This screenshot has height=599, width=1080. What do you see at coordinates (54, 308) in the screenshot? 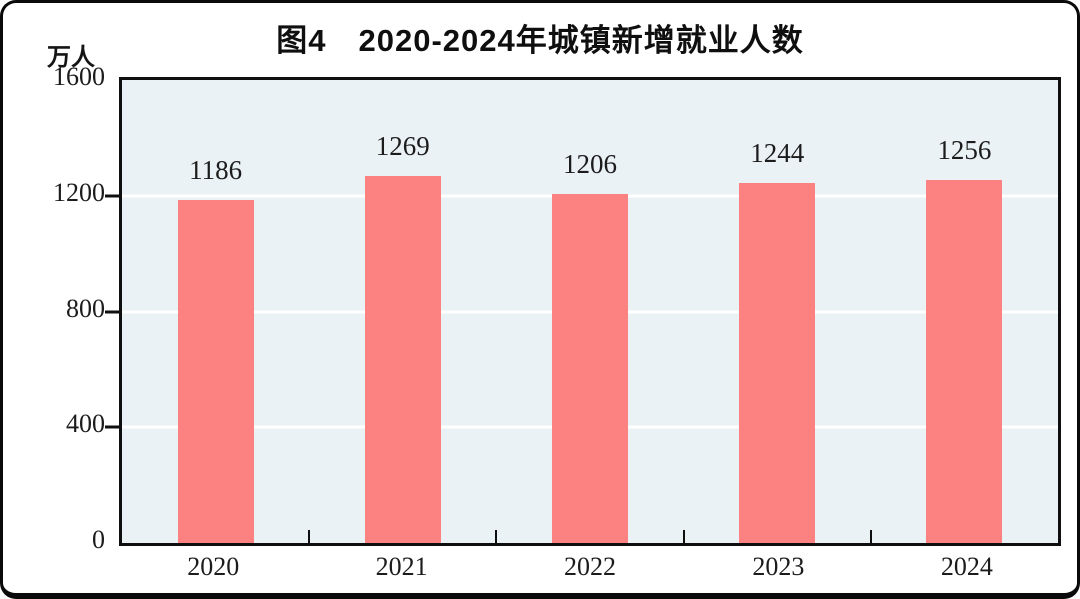
I see `y-axis-labels: 0 400 800 1200 1600` at bounding box center [54, 308].